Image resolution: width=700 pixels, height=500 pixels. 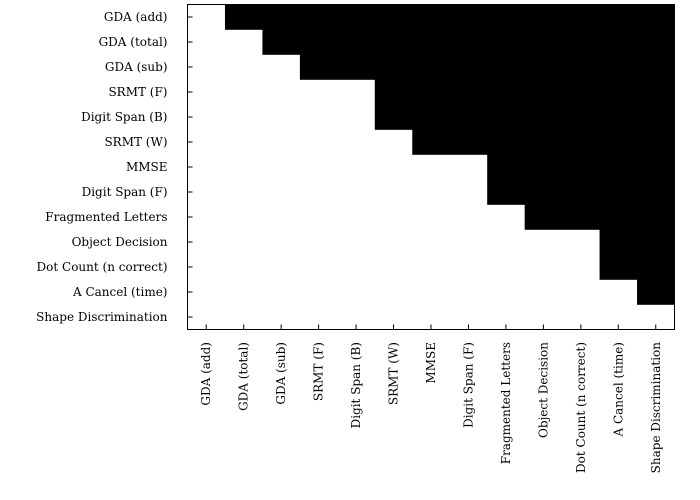 What do you see at coordinates (468, 385) in the screenshot?
I see `x-tick-label-digit-span-f: Digit Span (F)` at bounding box center [468, 385].